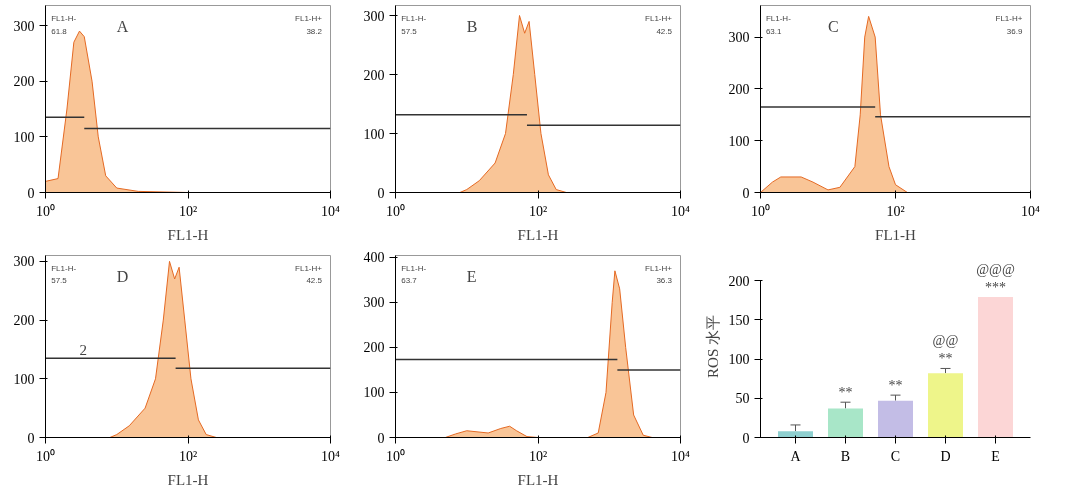 The image size is (1071, 500). Describe the element at coordinates (1014, 32) in the screenshot. I see `annotation: 36.9` at that location.